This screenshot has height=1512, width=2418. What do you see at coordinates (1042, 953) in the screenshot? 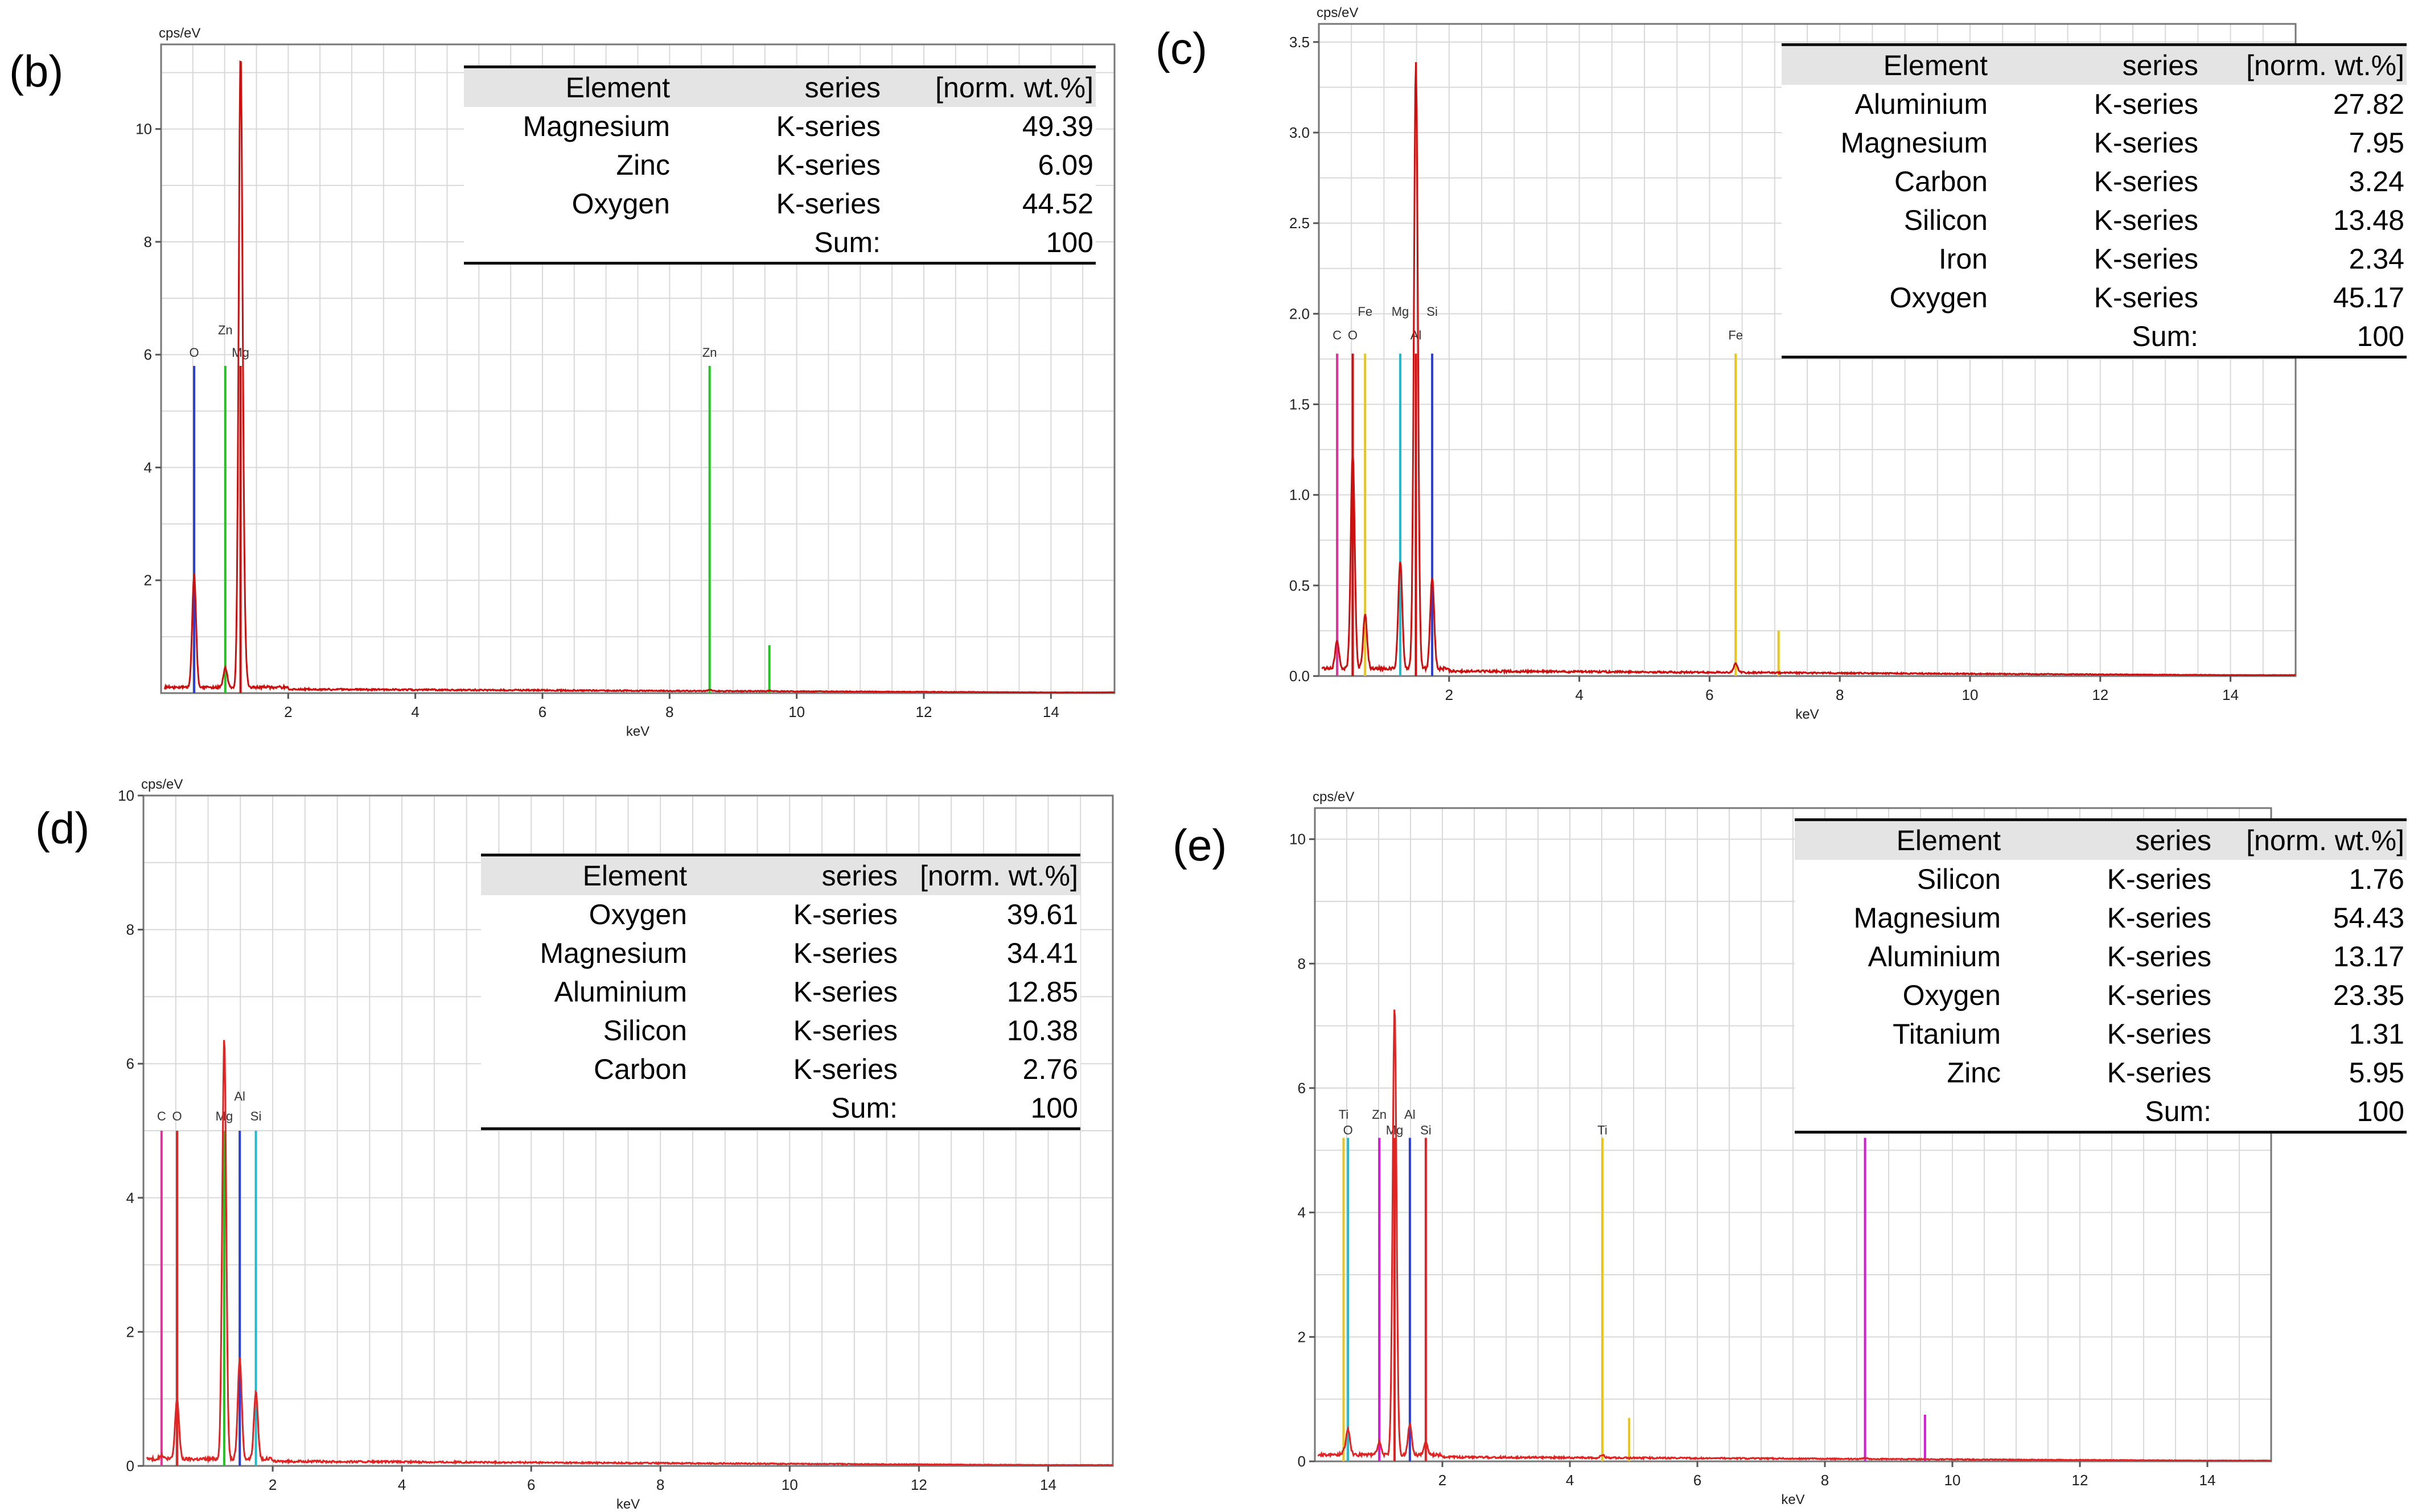
I see `table-cell: 34.41` at bounding box center [1042, 953].